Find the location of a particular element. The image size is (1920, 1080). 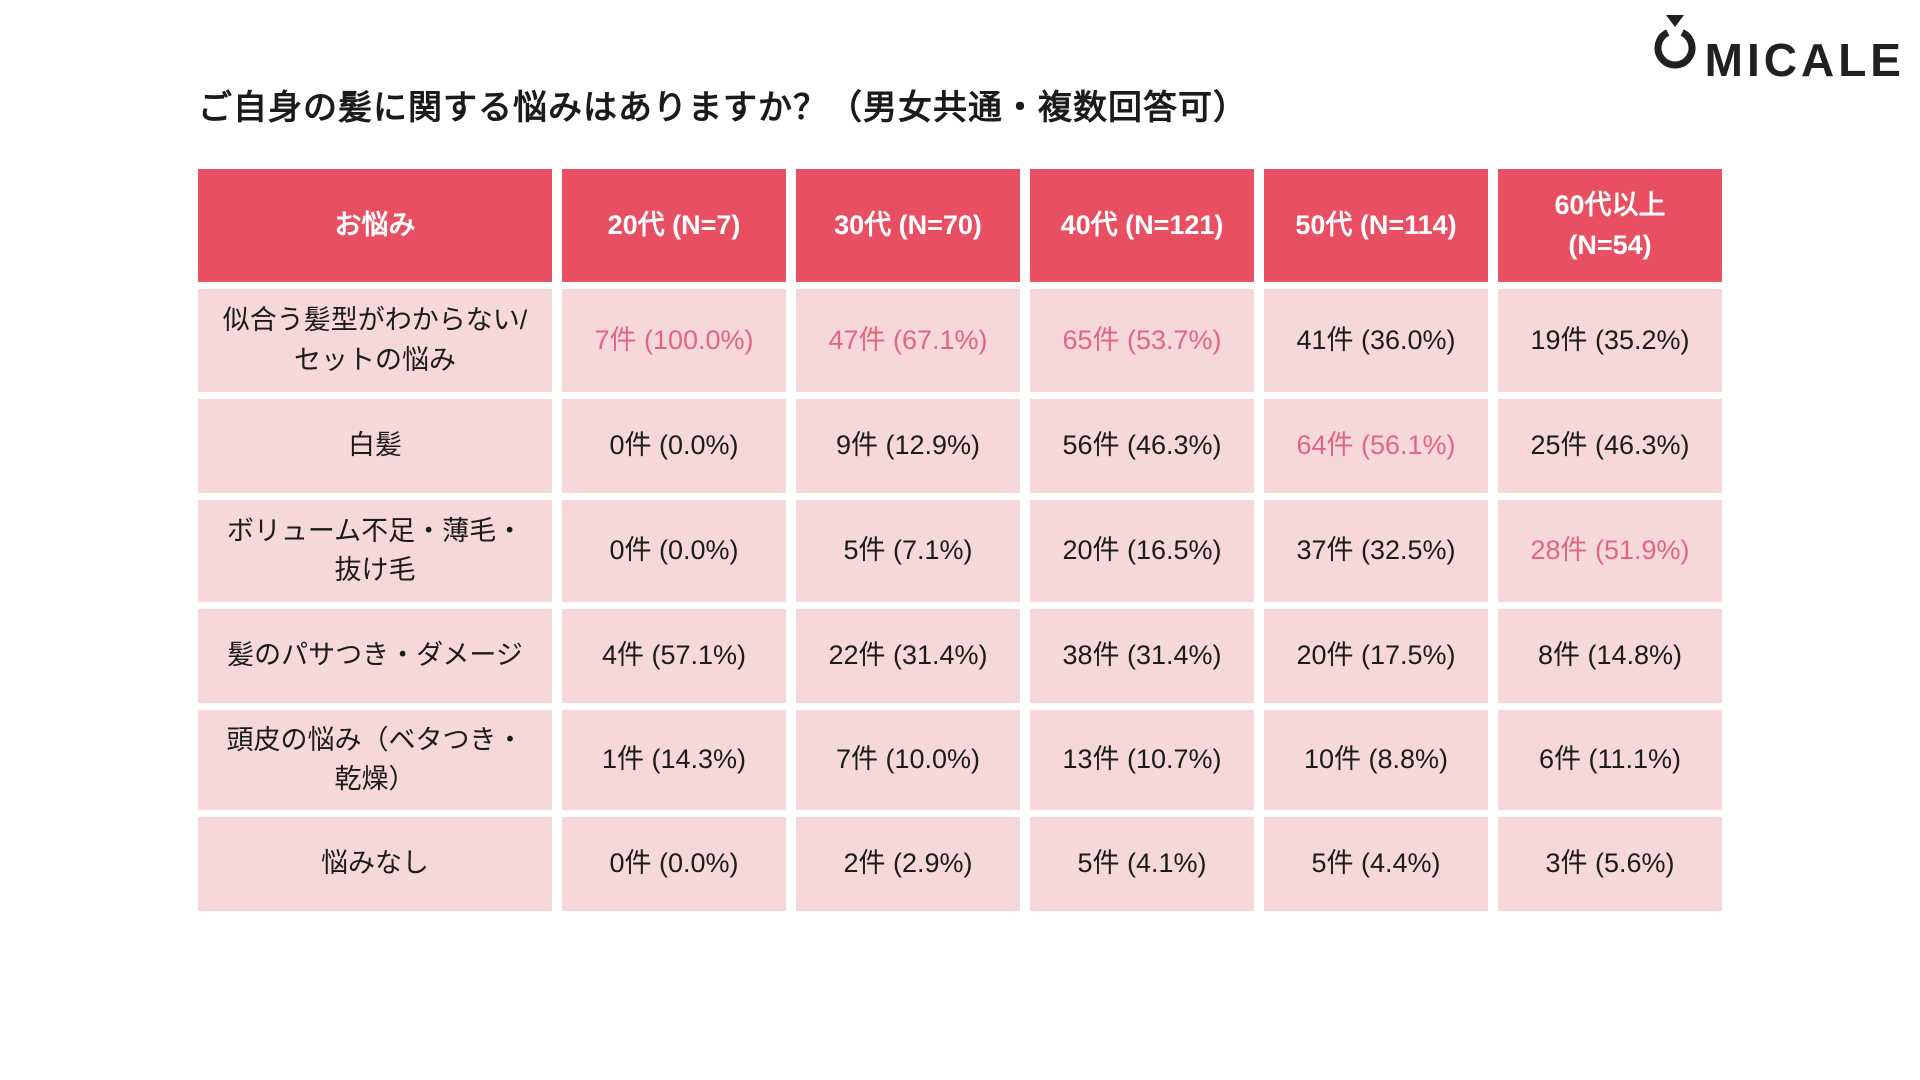

data-cell: 28件 (51.9%) is located at coordinates (1610, 551).